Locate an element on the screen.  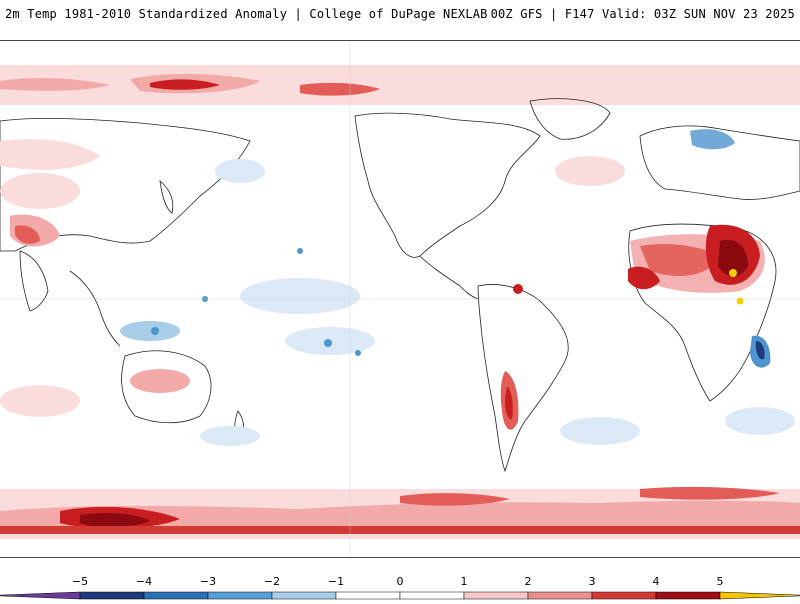
greenland is located at coordinates (570, 119).